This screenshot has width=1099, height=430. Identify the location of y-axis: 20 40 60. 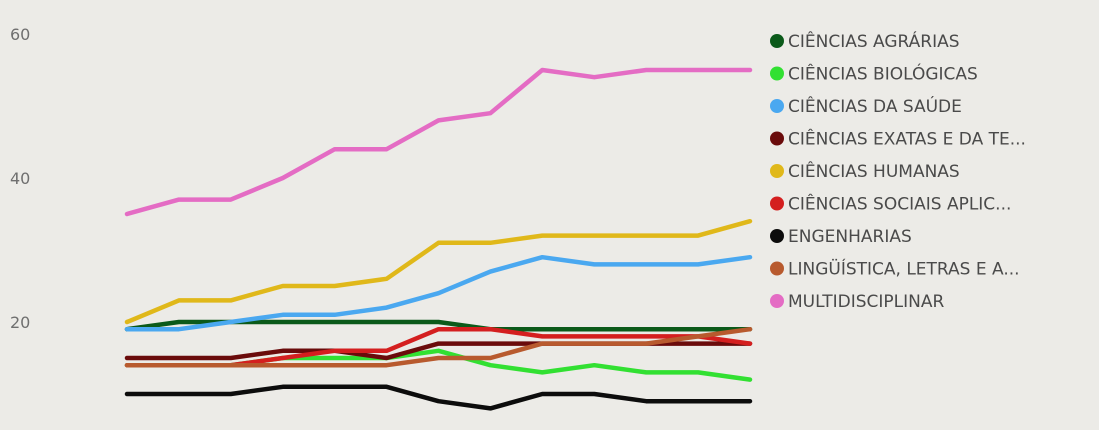
(20, 178).